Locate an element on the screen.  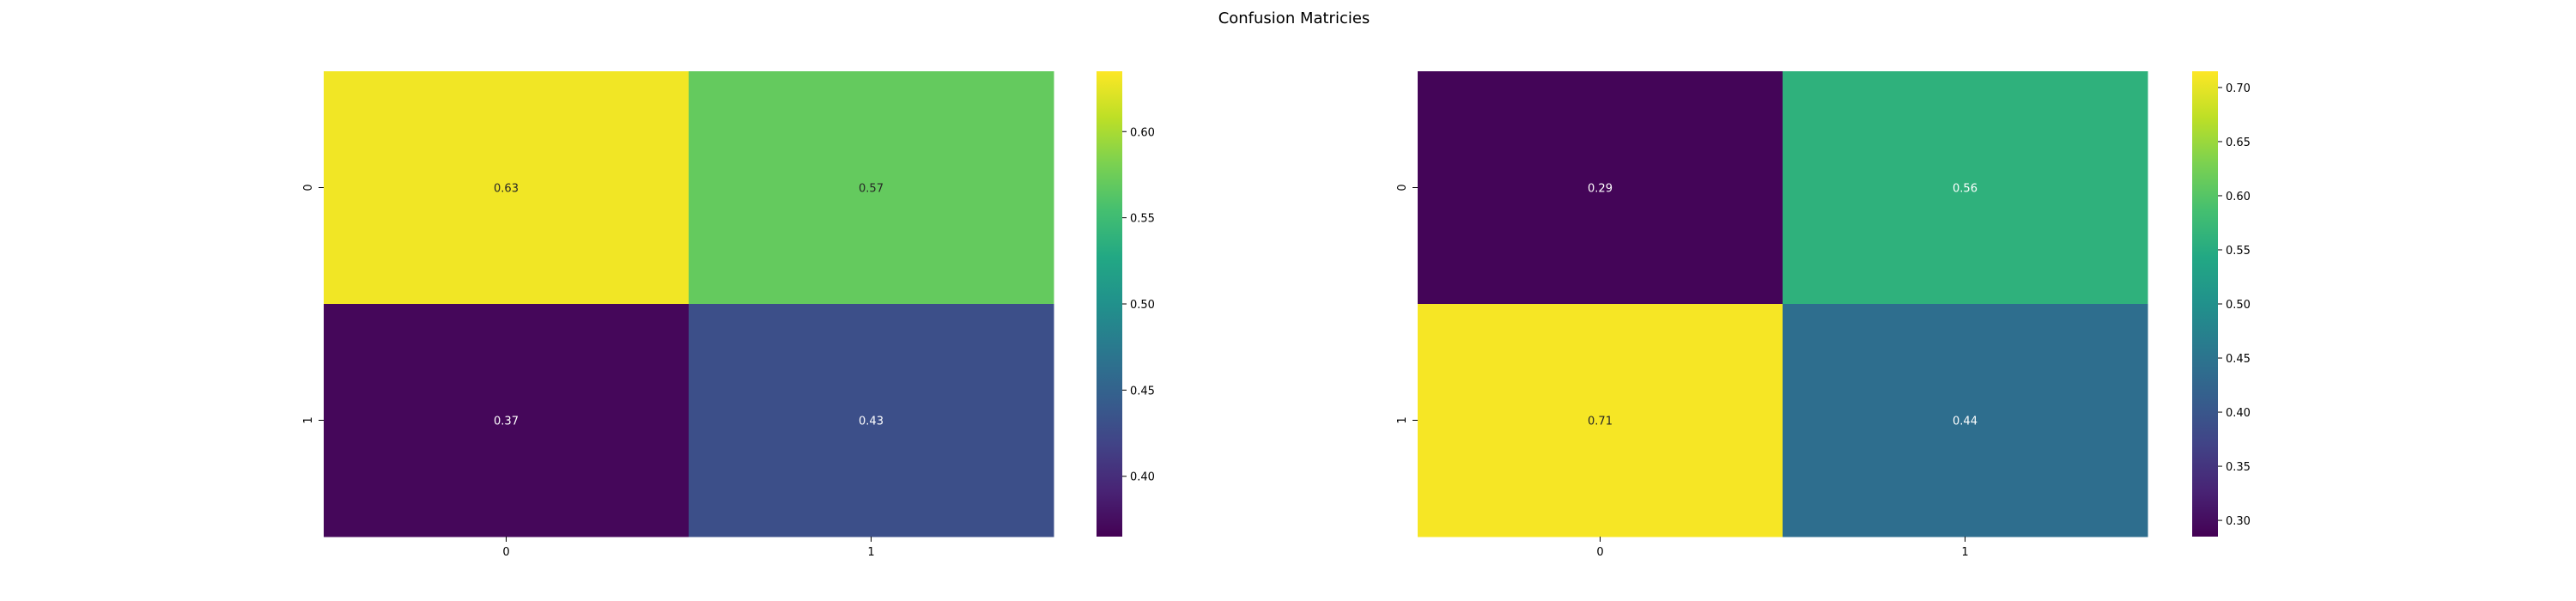
cell-value-label: 0.43 is located at coordinates (872, 422).